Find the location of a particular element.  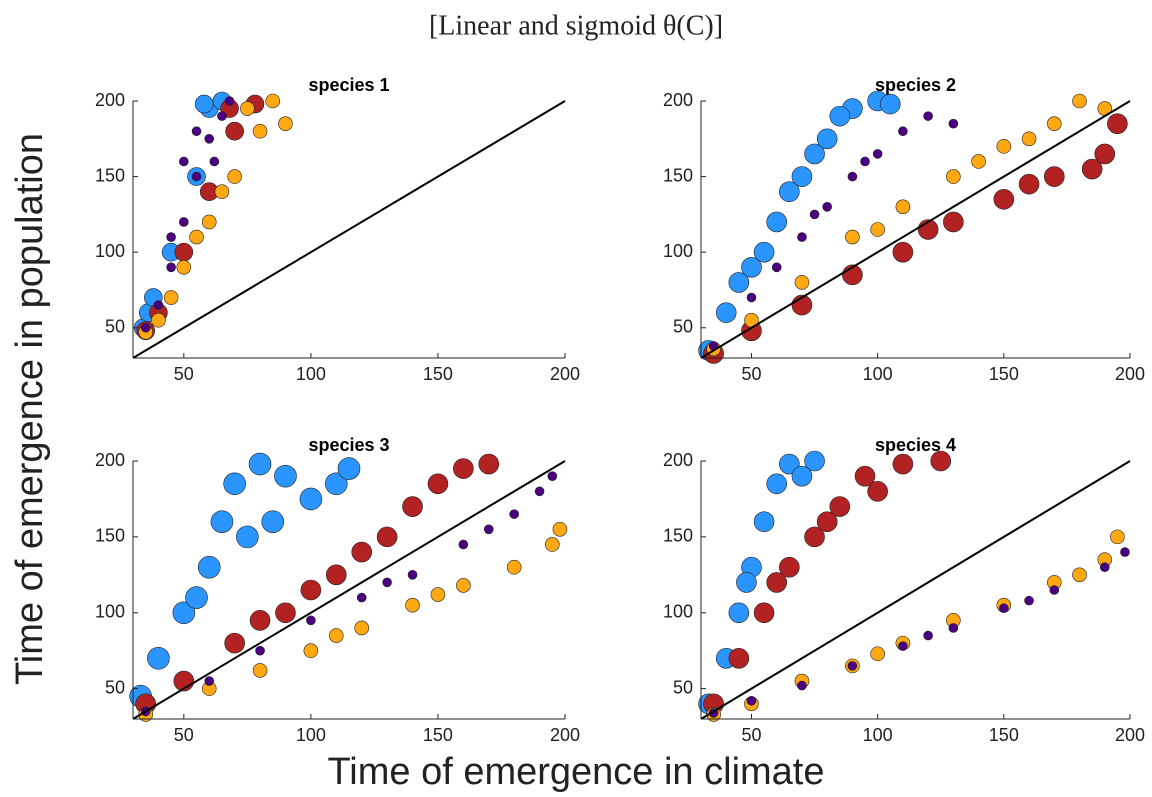

x-axis-label: Time of emergence in climate is located at coordinates (575, 772).